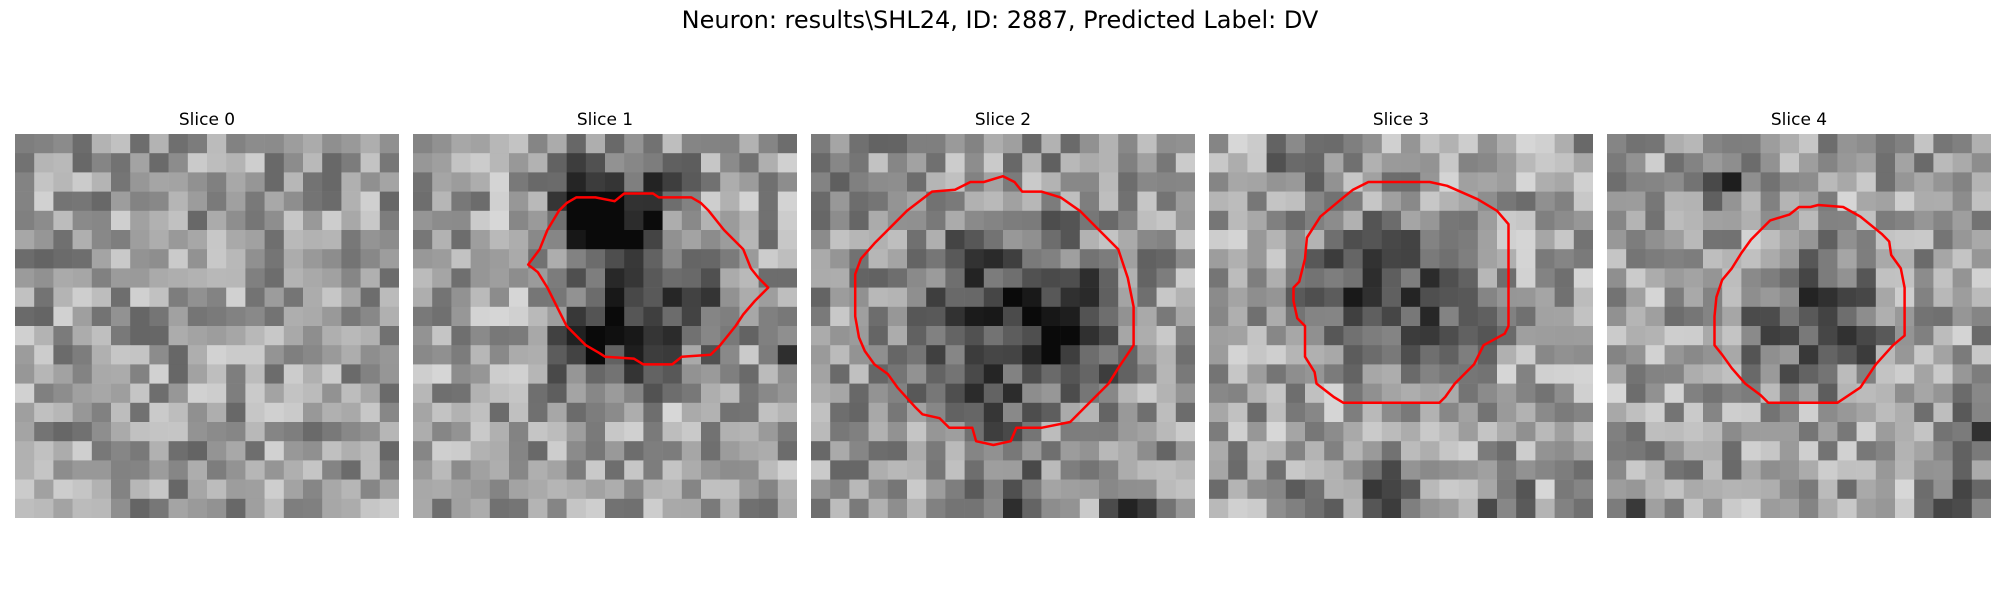 The height and width of the screenshot is (600, 2000). What do you see at coordinates (1799, 120) in the screenshot?
I see `slice-title: Slice 4` at bounding box center [1799, 120].